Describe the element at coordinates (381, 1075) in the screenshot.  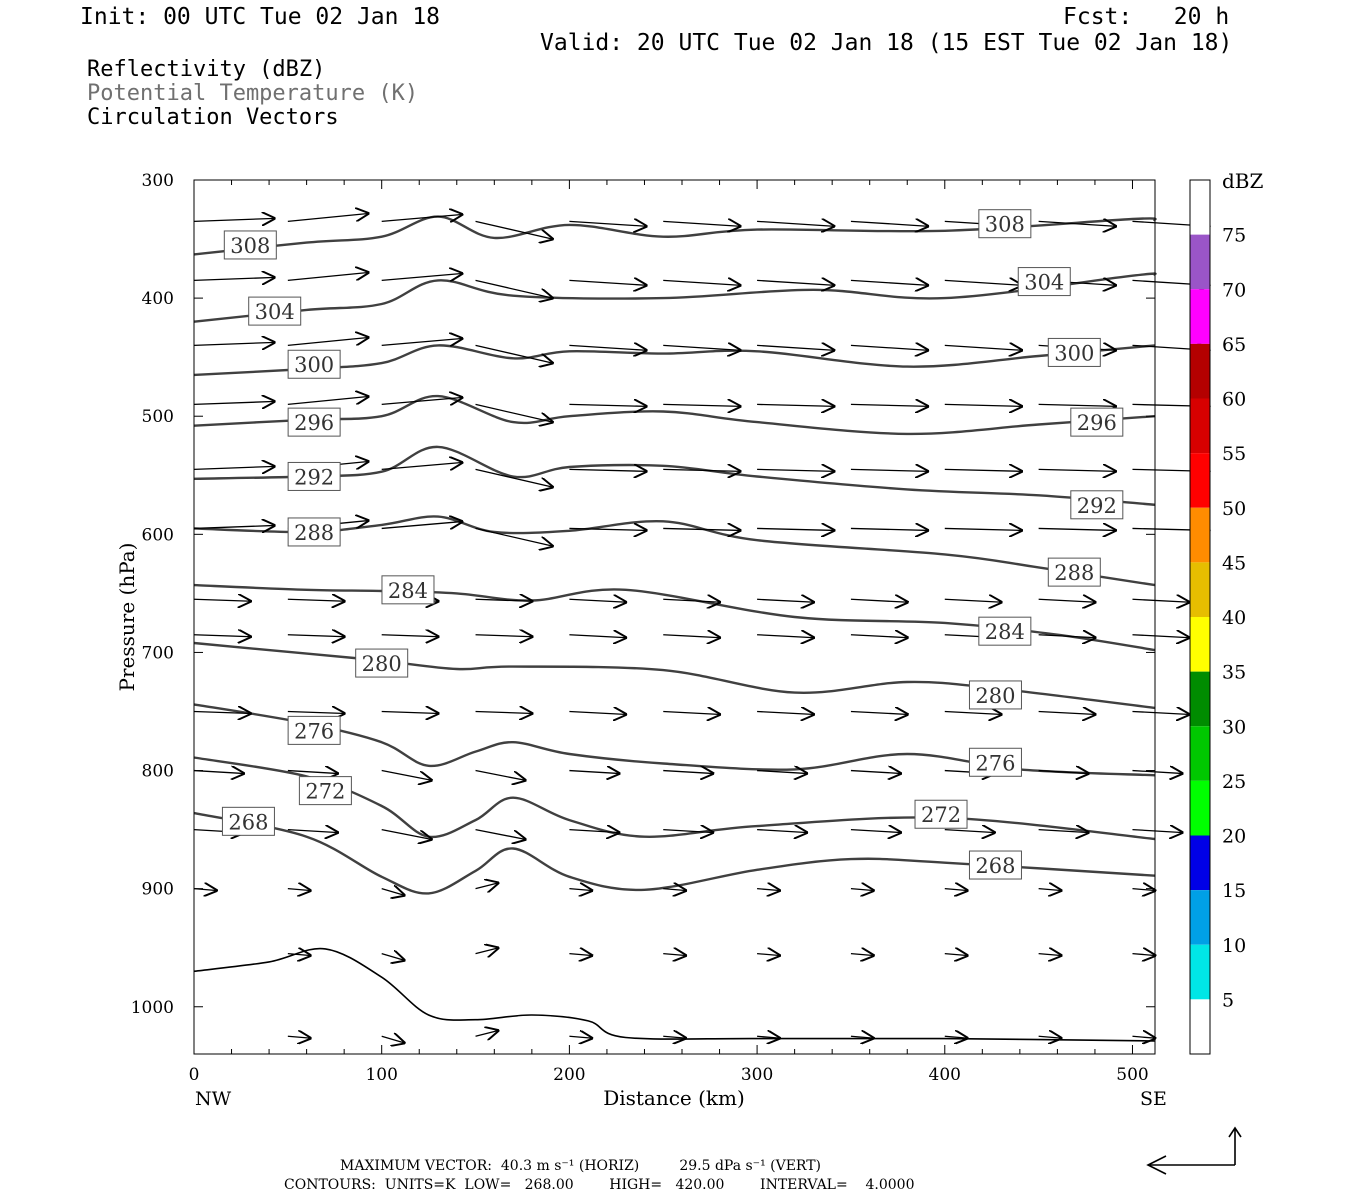
I see `x-tick-label: 100` at that location.